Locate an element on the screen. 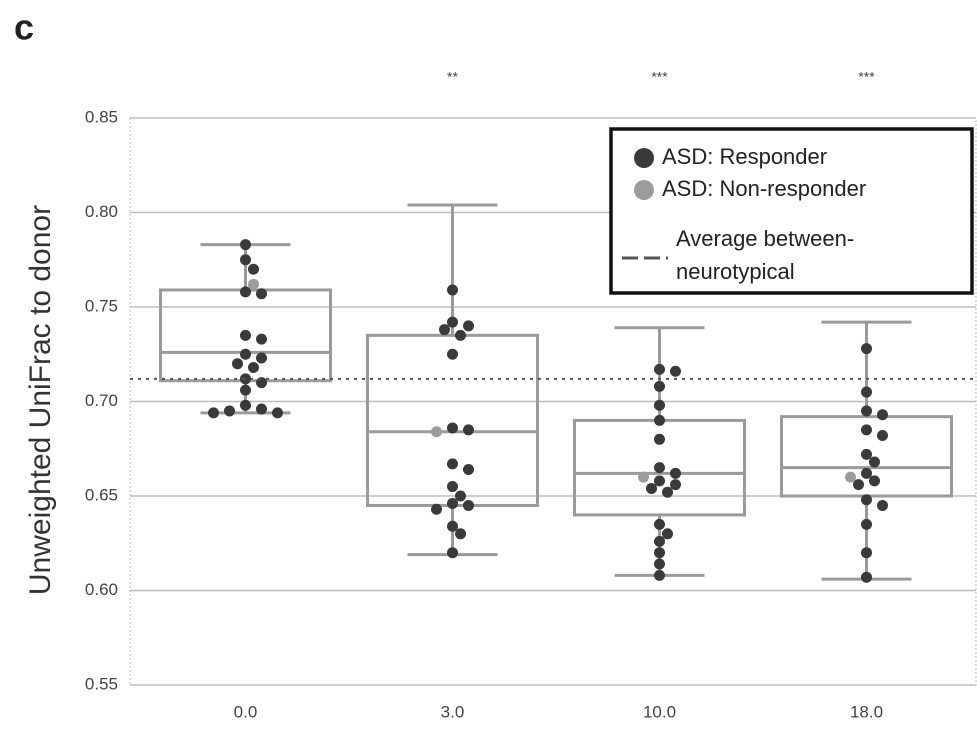 The image size is (977, 730). y-tick-label: 0.55 is located at coordinates (101, 683).